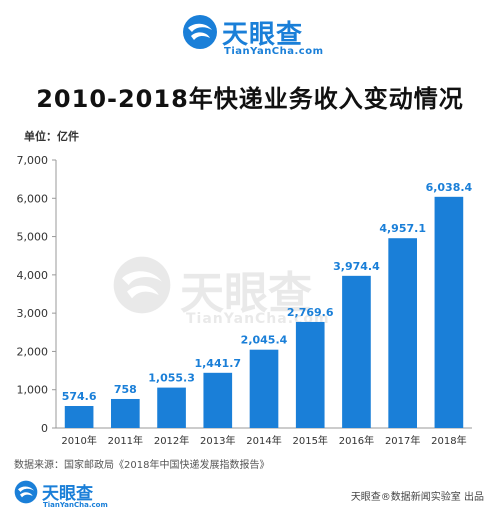 Image resolution: width=500 pixels, height=528 pixels. Describe the element at coordinates (217, 363) in the screenshot. I see `bar-value-label: 1,441.7` at that location.